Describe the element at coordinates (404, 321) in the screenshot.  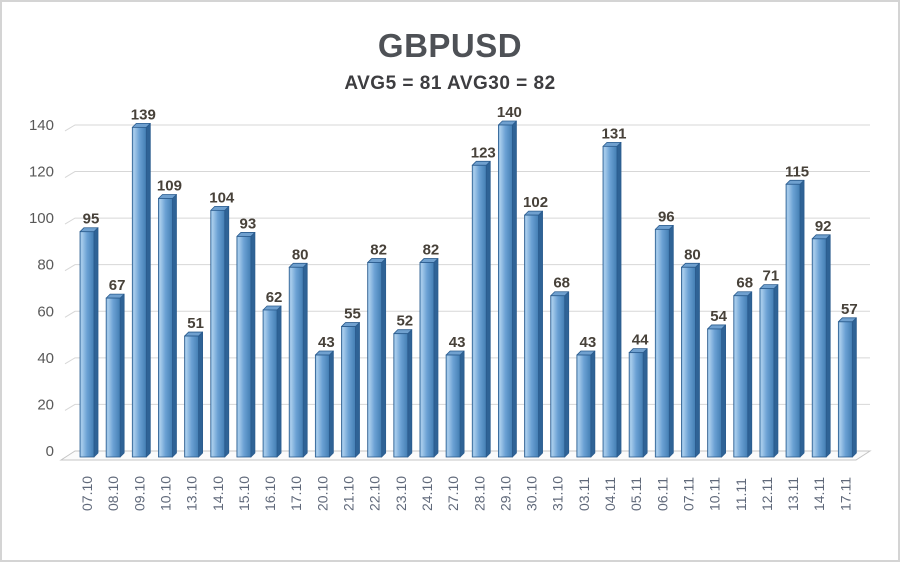
I see `bar-value-label: 52` at that location.